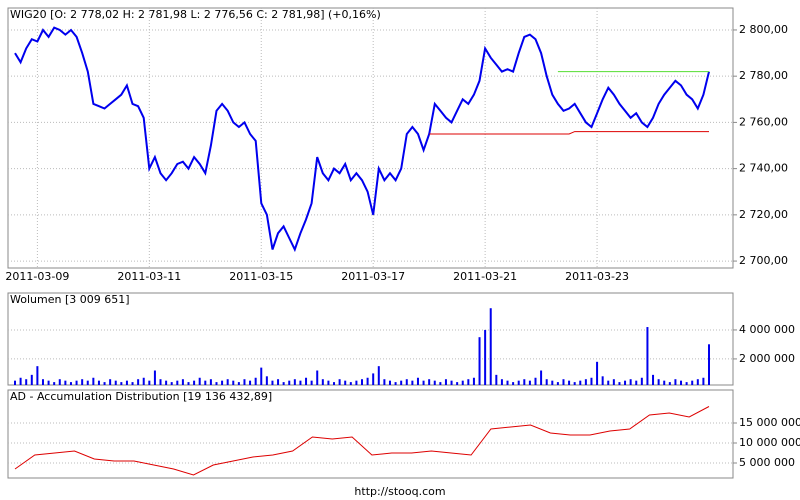 The width and height of the screenshot is (800, 500). Describe the element at coordinates (70, 299) in the screenshot. I see `panel-title: Wolumen [3 009 651]` at that location.